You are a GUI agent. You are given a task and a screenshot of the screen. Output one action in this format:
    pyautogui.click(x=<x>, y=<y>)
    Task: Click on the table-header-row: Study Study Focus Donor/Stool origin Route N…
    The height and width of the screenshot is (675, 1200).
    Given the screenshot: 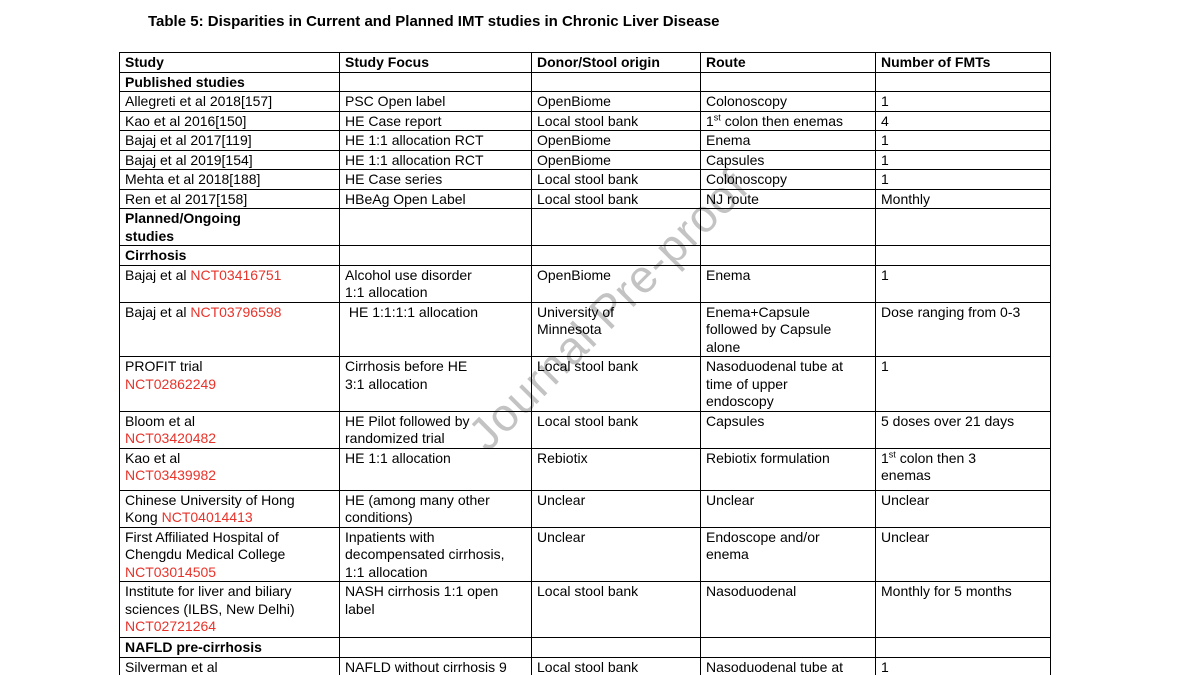 What is the action you would take?
    pyautogui.click(x=585, y=63)
    